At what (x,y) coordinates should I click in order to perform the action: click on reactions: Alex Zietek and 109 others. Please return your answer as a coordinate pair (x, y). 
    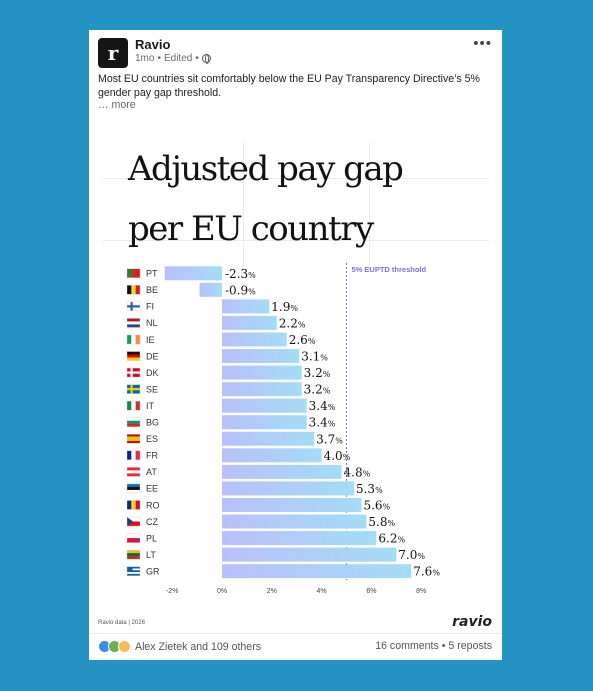
    Looking at the image, I should click on (179, 646).